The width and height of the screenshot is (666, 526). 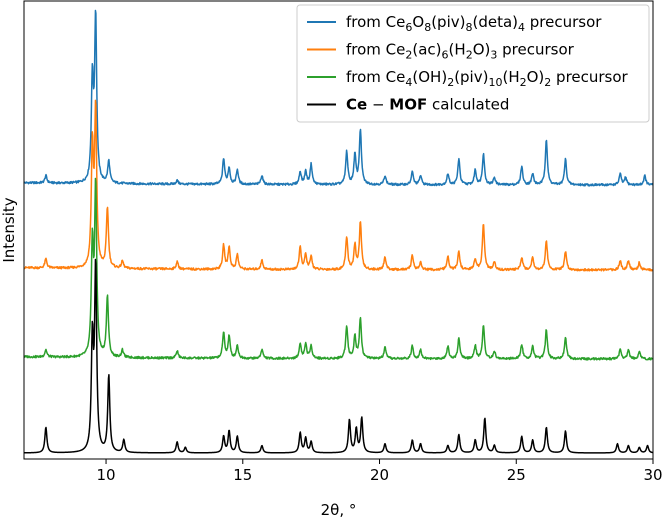 I want to click on legend-label-4: Ce − MOF calculated, so click(x=427, y=105).